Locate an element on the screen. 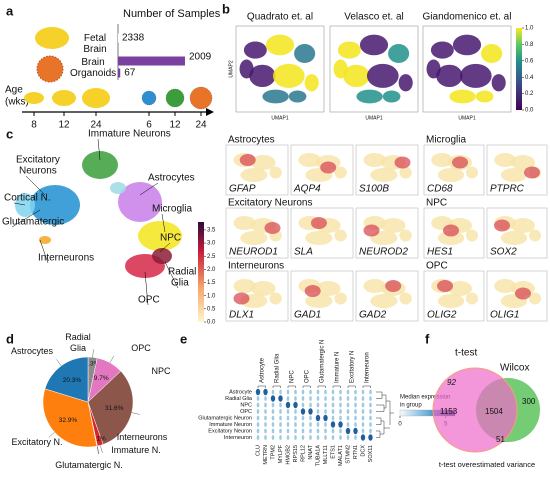  pie-value-label: 2.1% is located at coordinates (98, 439).